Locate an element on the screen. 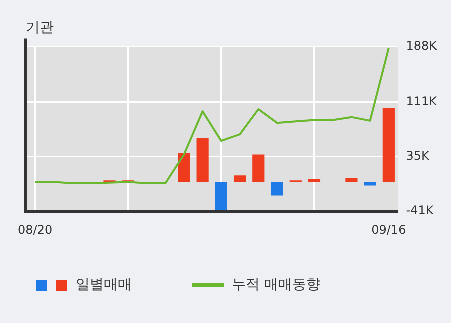 The image size is (451, 323). y-tick-label: -41K is located at coordinates (420, 211).